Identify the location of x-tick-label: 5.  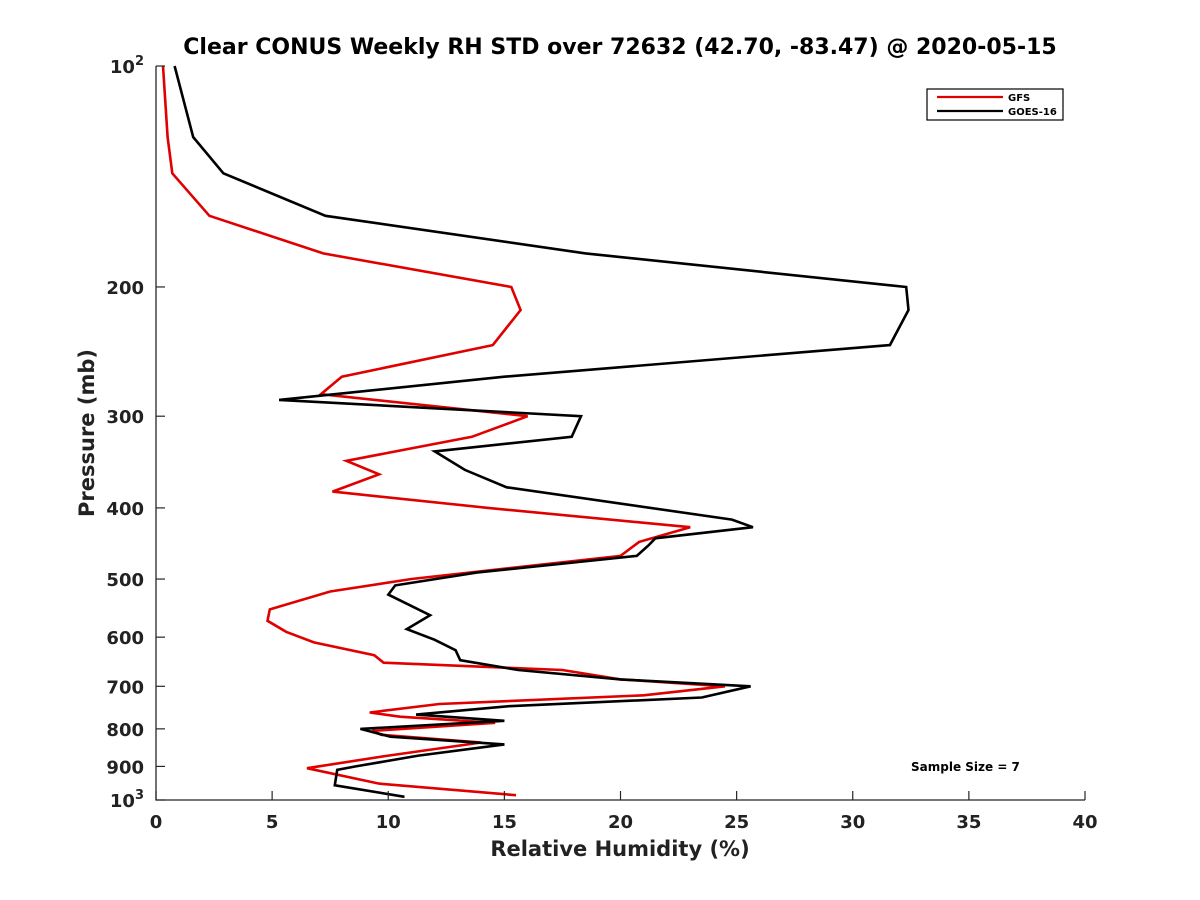
(272, 822).